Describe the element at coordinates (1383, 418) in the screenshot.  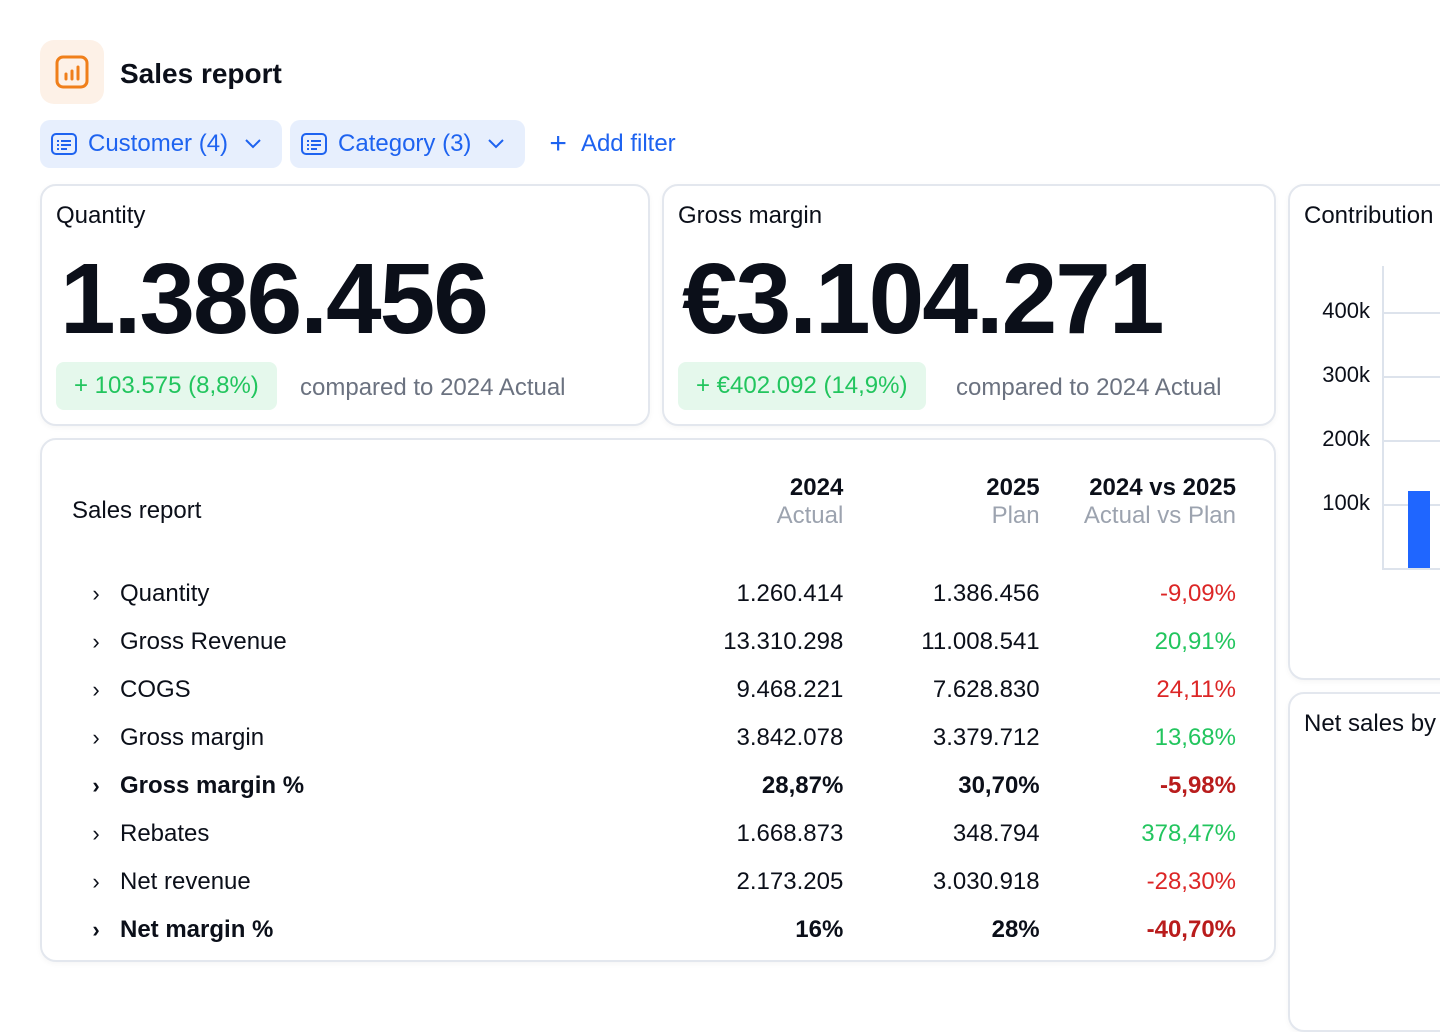
I see `y-axis` at that location.